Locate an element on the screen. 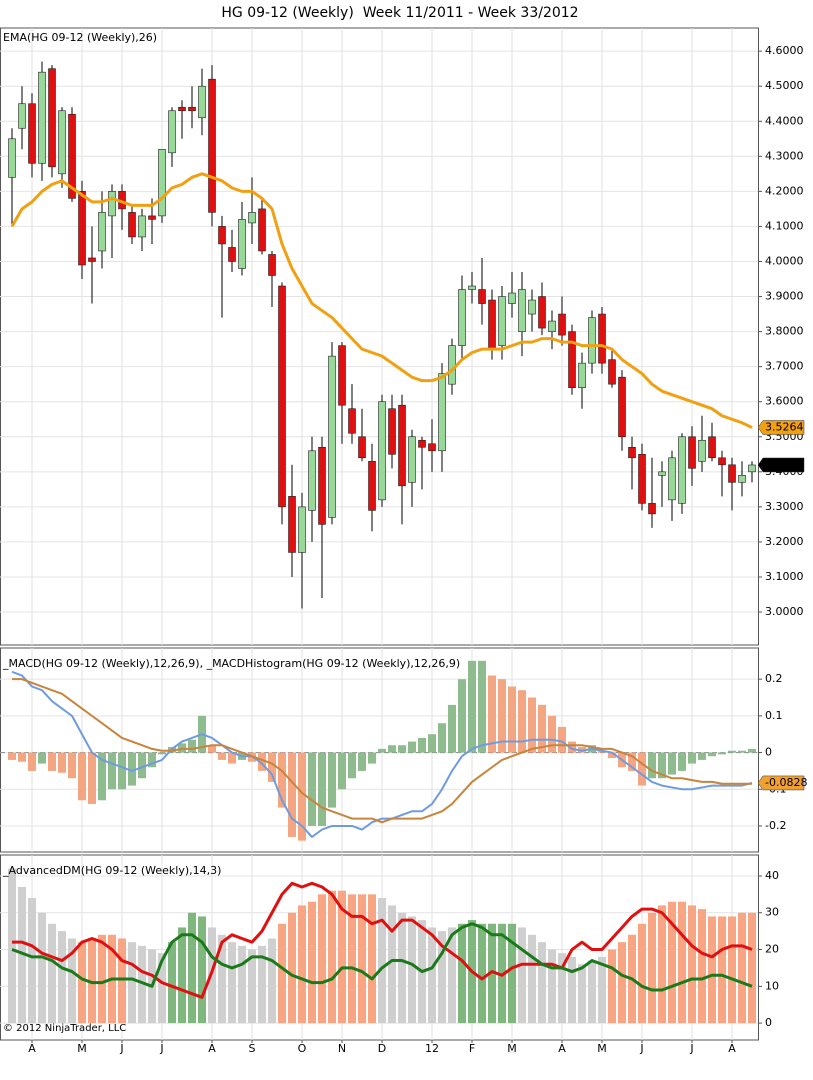 Image resolution: width=813 pixels, height=1080 pixels. y-tick-label: 3.8000 is located at coordinates (784, 331).